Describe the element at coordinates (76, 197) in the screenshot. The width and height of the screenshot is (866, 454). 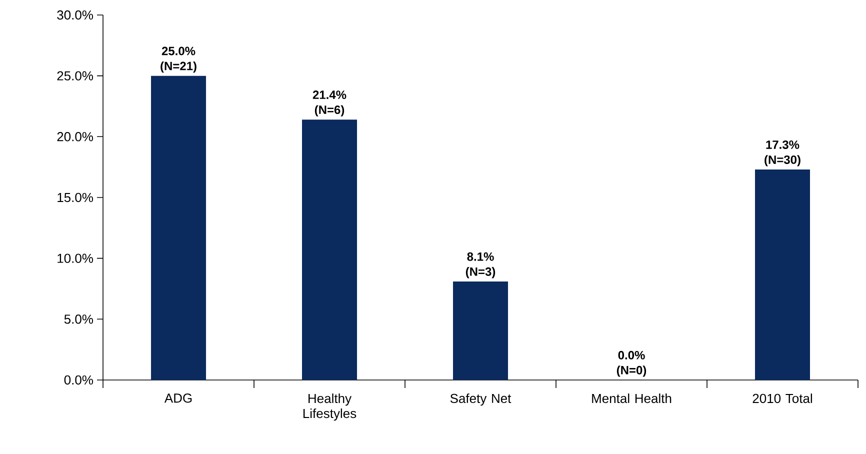
I see `y-tick-label: 15.0%` at that location.